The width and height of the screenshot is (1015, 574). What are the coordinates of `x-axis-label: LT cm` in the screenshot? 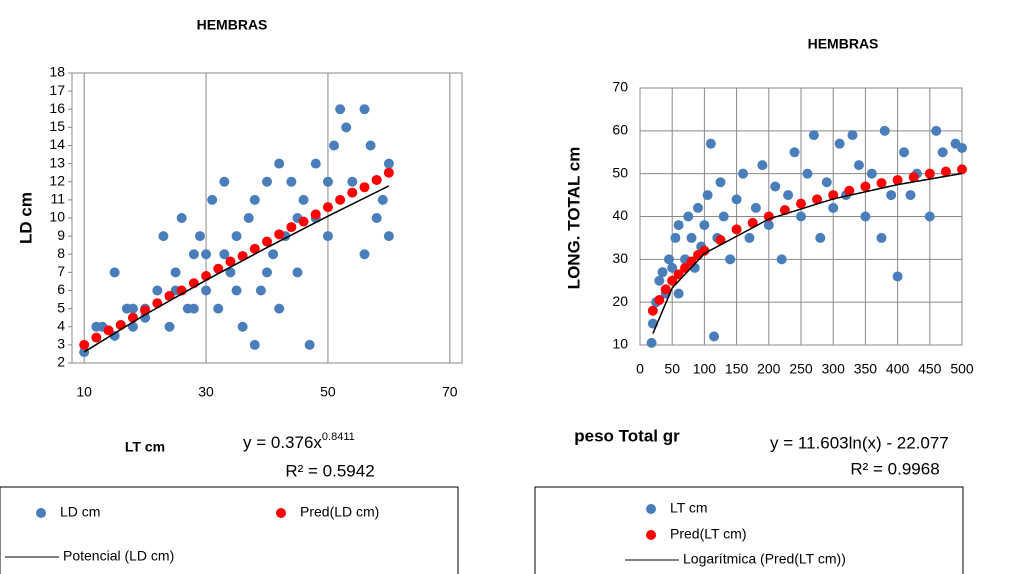 It's located at (145, 447).